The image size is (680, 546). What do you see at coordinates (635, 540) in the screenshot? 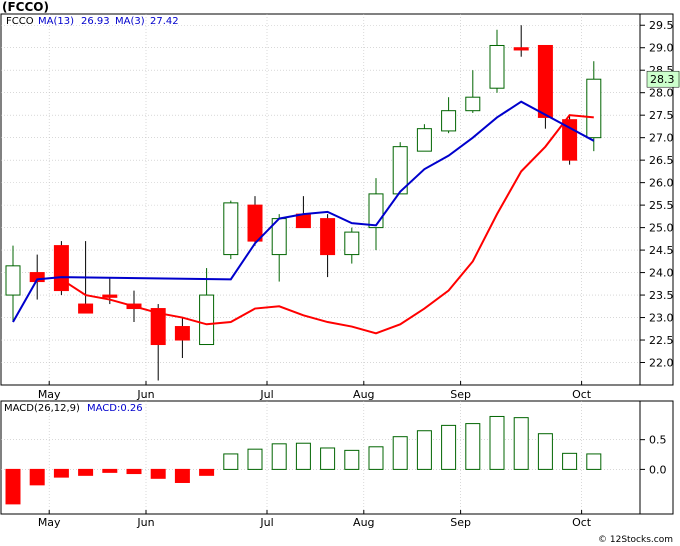
I see `watermark: © 12Stocks.com` at bounding box center [635, 540].